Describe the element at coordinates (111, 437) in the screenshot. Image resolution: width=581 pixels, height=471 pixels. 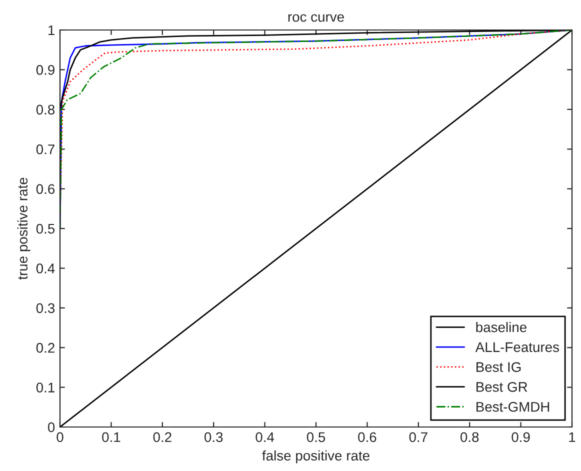
I see `x-tick-label: 0.1` at that location.